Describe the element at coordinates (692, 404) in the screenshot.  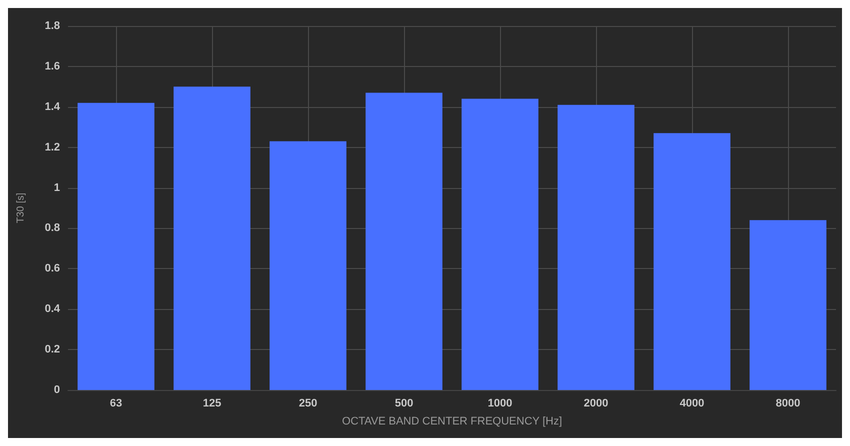
I see `x-tick-label: 4000` at that location.